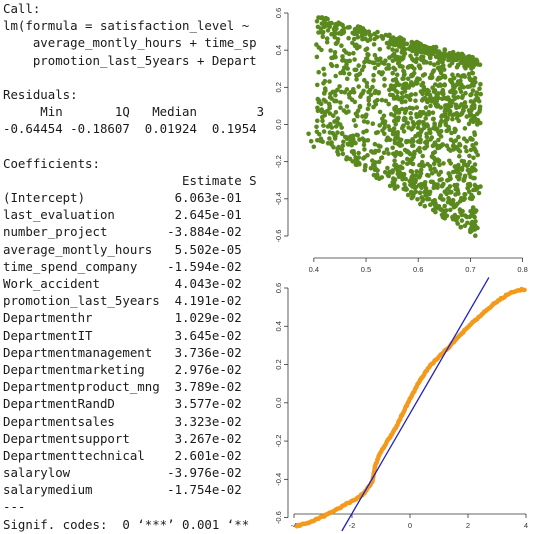 The image size is (539, 534). Describe the element at coordinates (122, 455) in the screenshot. I see `console-line: Departmenttechnical 2.601e-02` at that location.